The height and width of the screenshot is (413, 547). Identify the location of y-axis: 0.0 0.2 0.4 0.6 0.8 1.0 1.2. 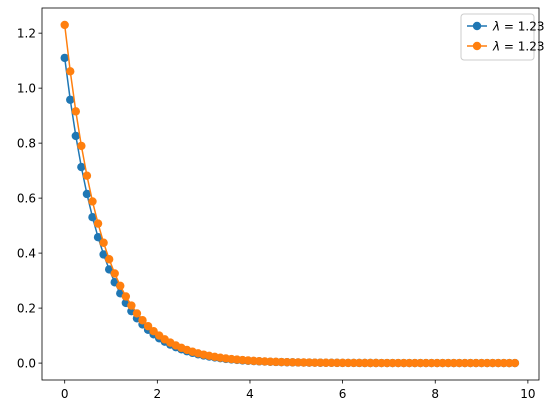
(29, 198).